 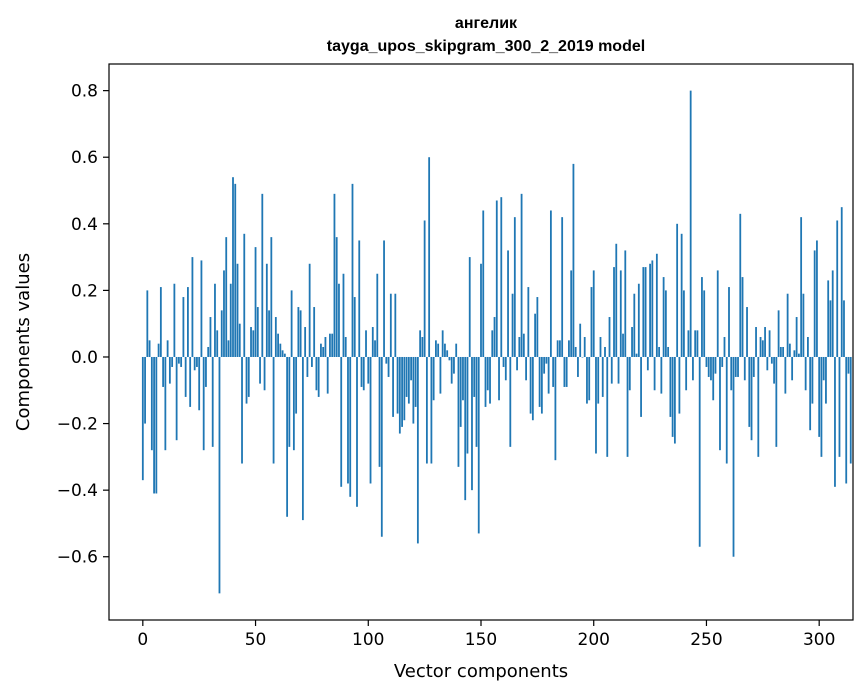 I want to click on x-tick-label: 0, so click(x=142, y=640).